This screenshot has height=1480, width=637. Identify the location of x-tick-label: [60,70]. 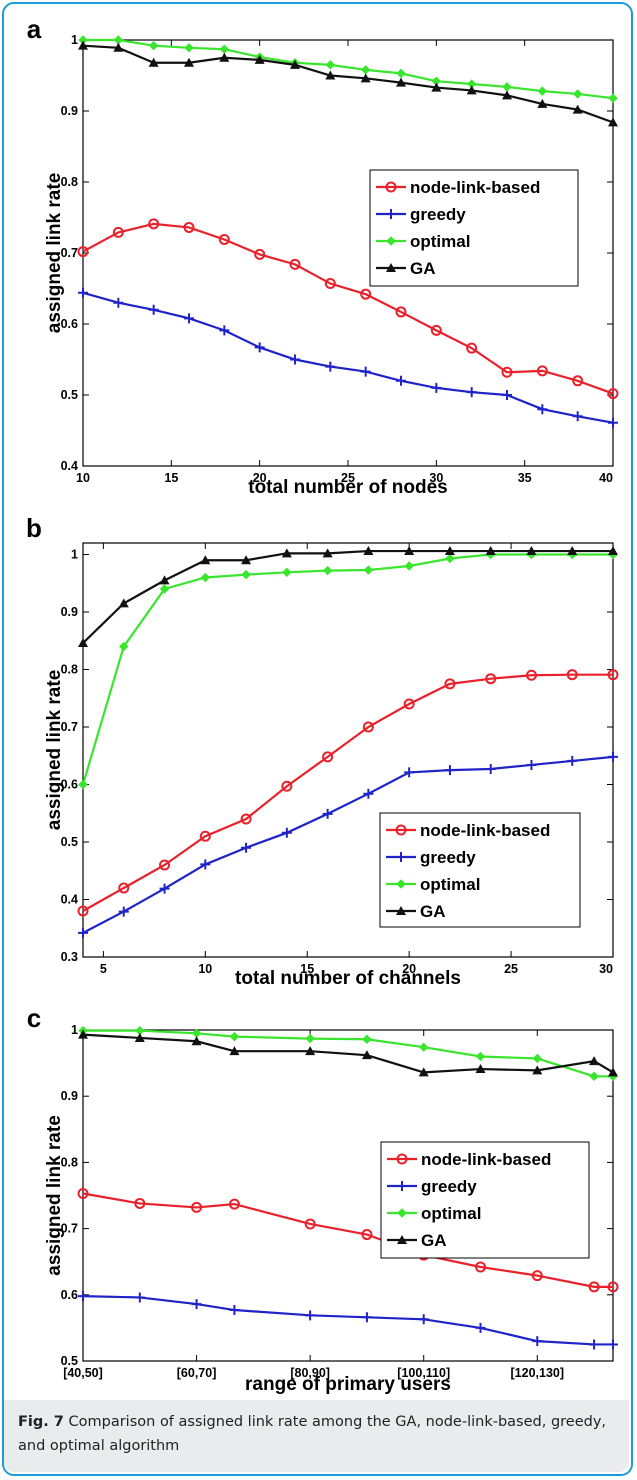
(197, 1373).